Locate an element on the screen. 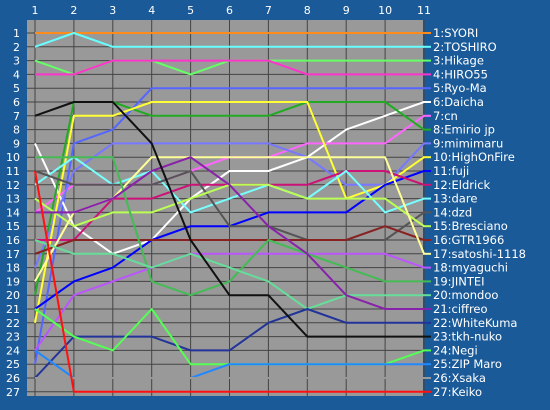 The image size is (550, 410). x-tick-label: 2 is located at coordinates (73, 10).